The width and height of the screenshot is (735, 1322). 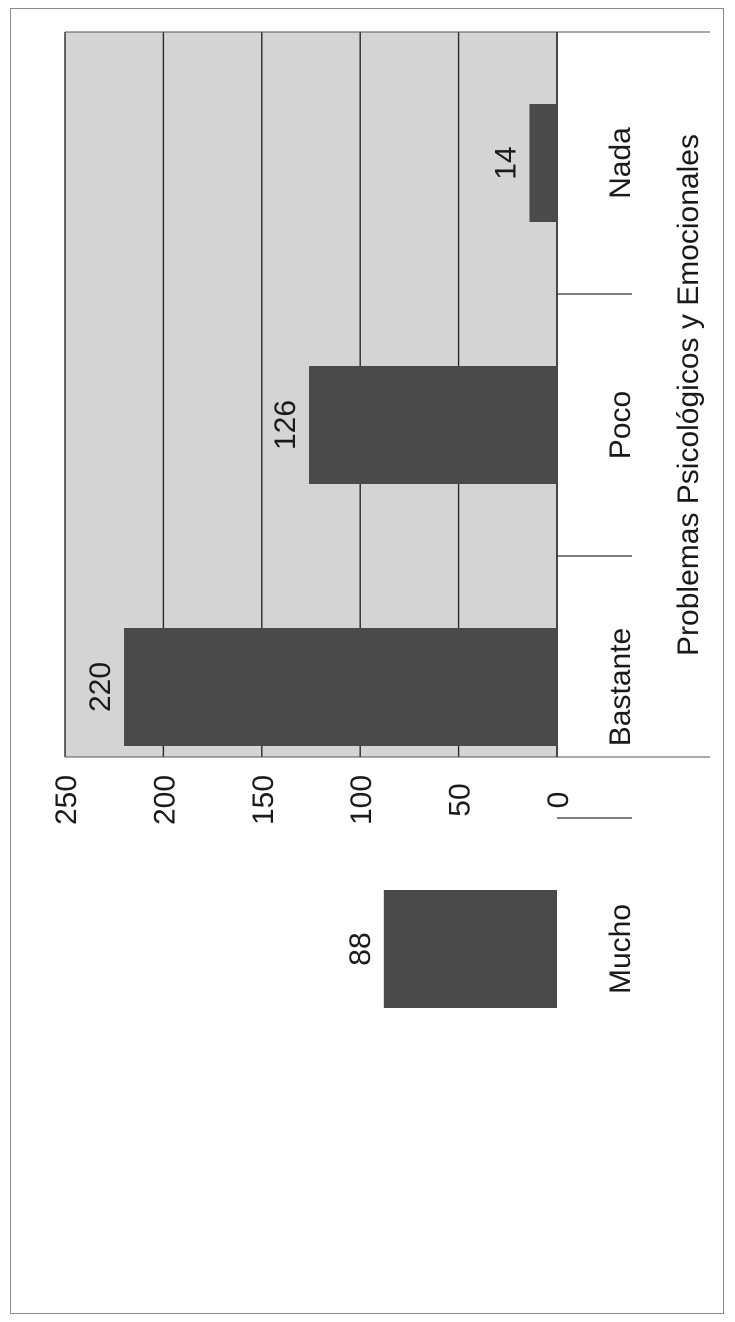 What do you see at coordinates (620, 687) in the screenshot?
I see `category-label: Bastante` at bounding box center [620, 687].